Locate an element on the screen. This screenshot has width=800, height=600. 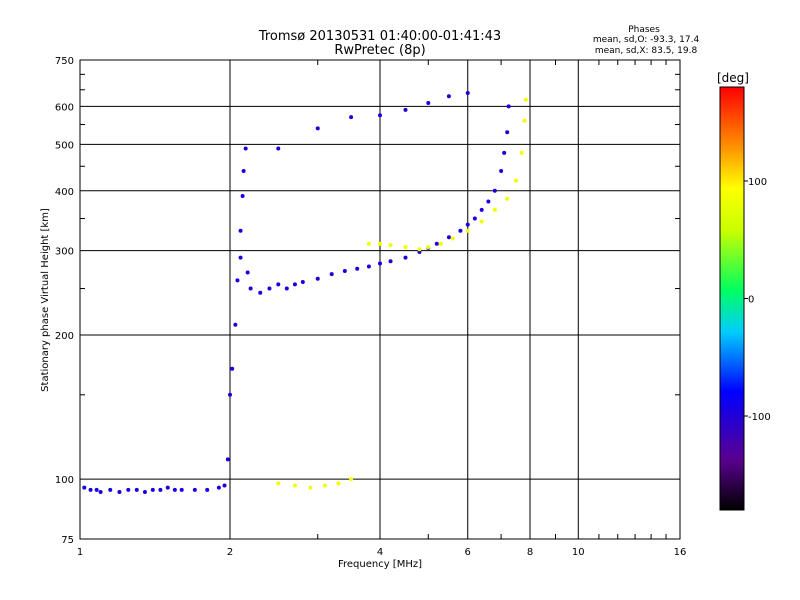
x-tick-label: 2 is located at coordinates (230, 552).